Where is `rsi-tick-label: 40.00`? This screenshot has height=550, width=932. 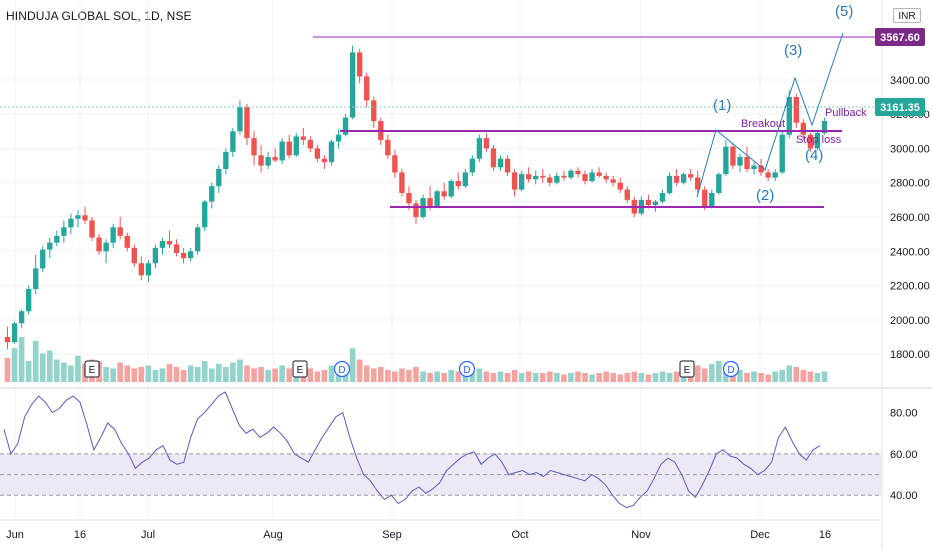 rsi-tick-label: 40.00 is located at coordinates (904, 496).